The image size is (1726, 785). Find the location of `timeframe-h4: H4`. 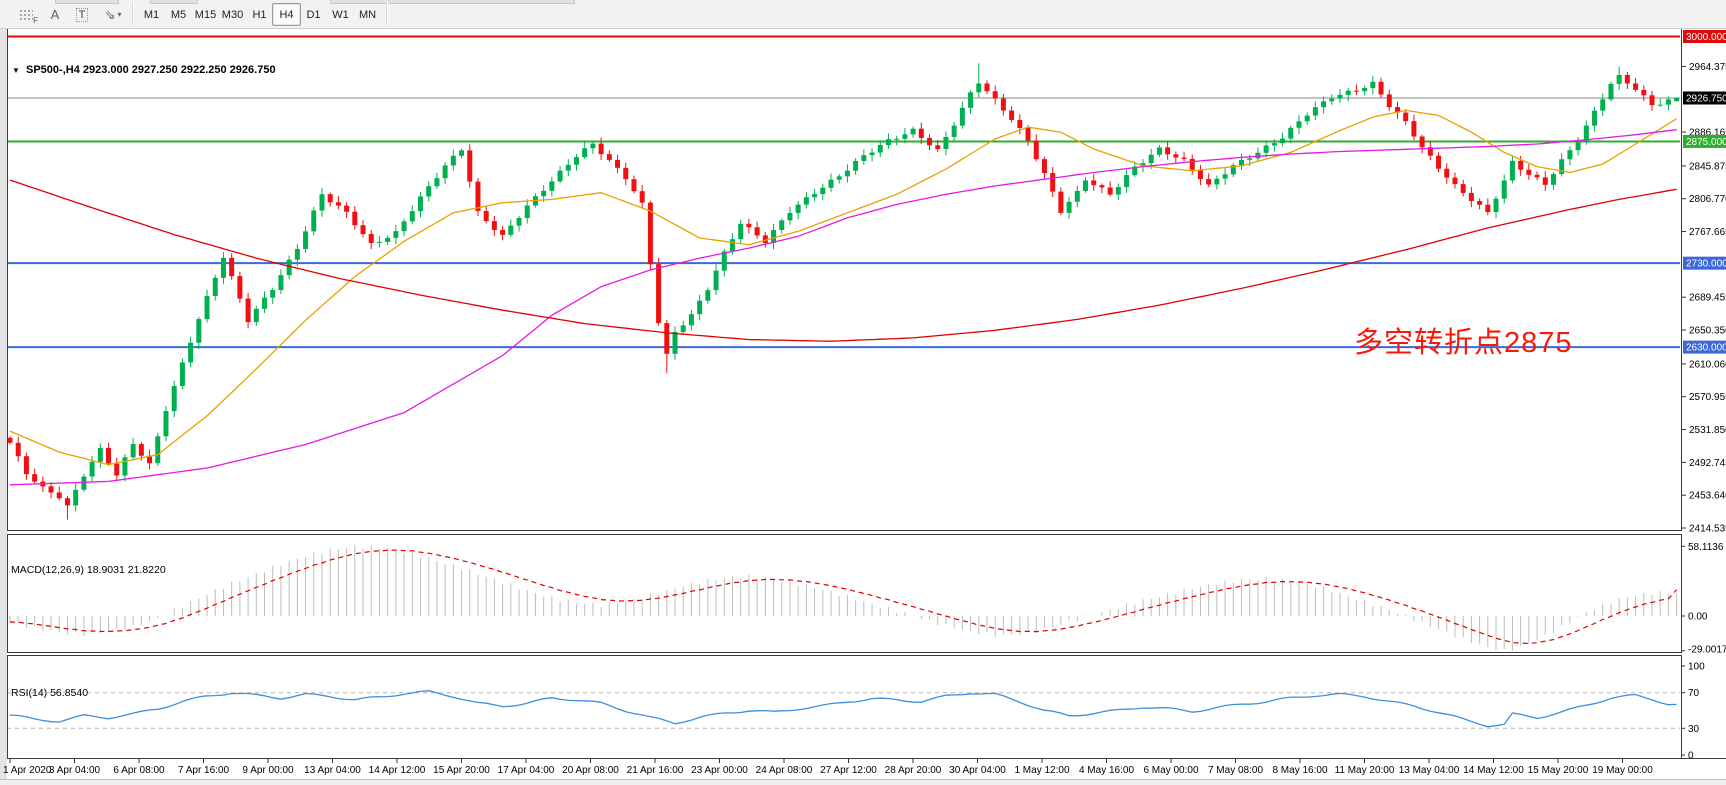

timeframe-h4: H4 is located at coordinates (286, 14).